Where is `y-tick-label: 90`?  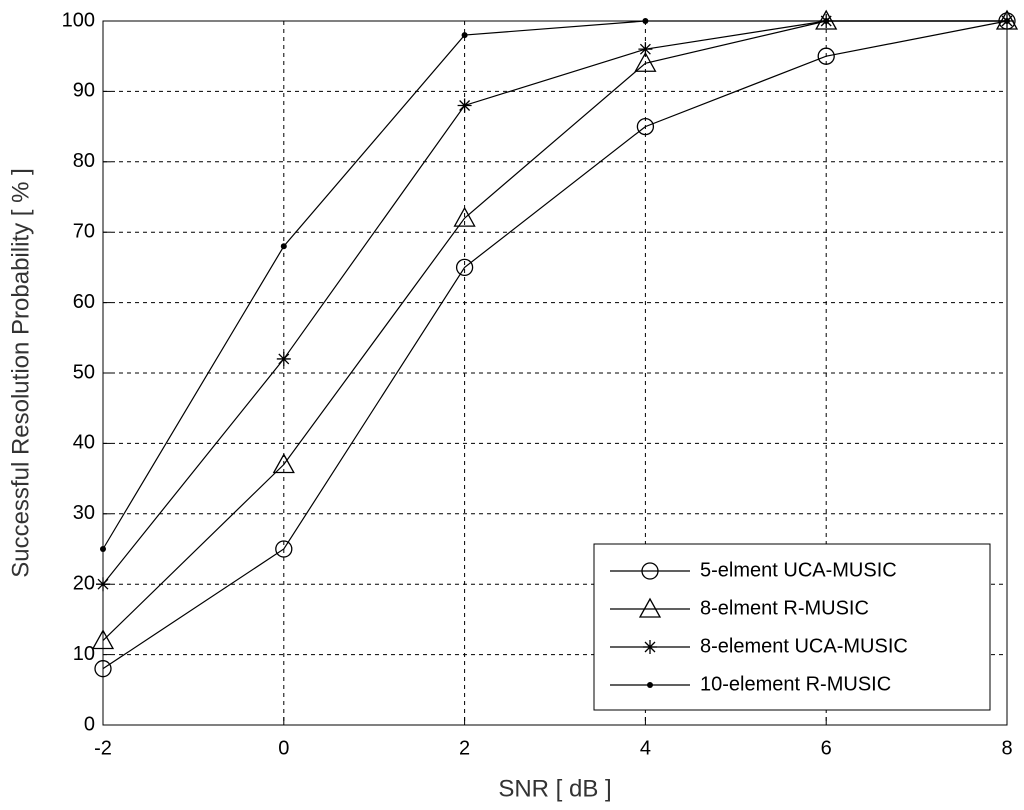
y-tick-label: 90 is located at coordinates (84, 91).